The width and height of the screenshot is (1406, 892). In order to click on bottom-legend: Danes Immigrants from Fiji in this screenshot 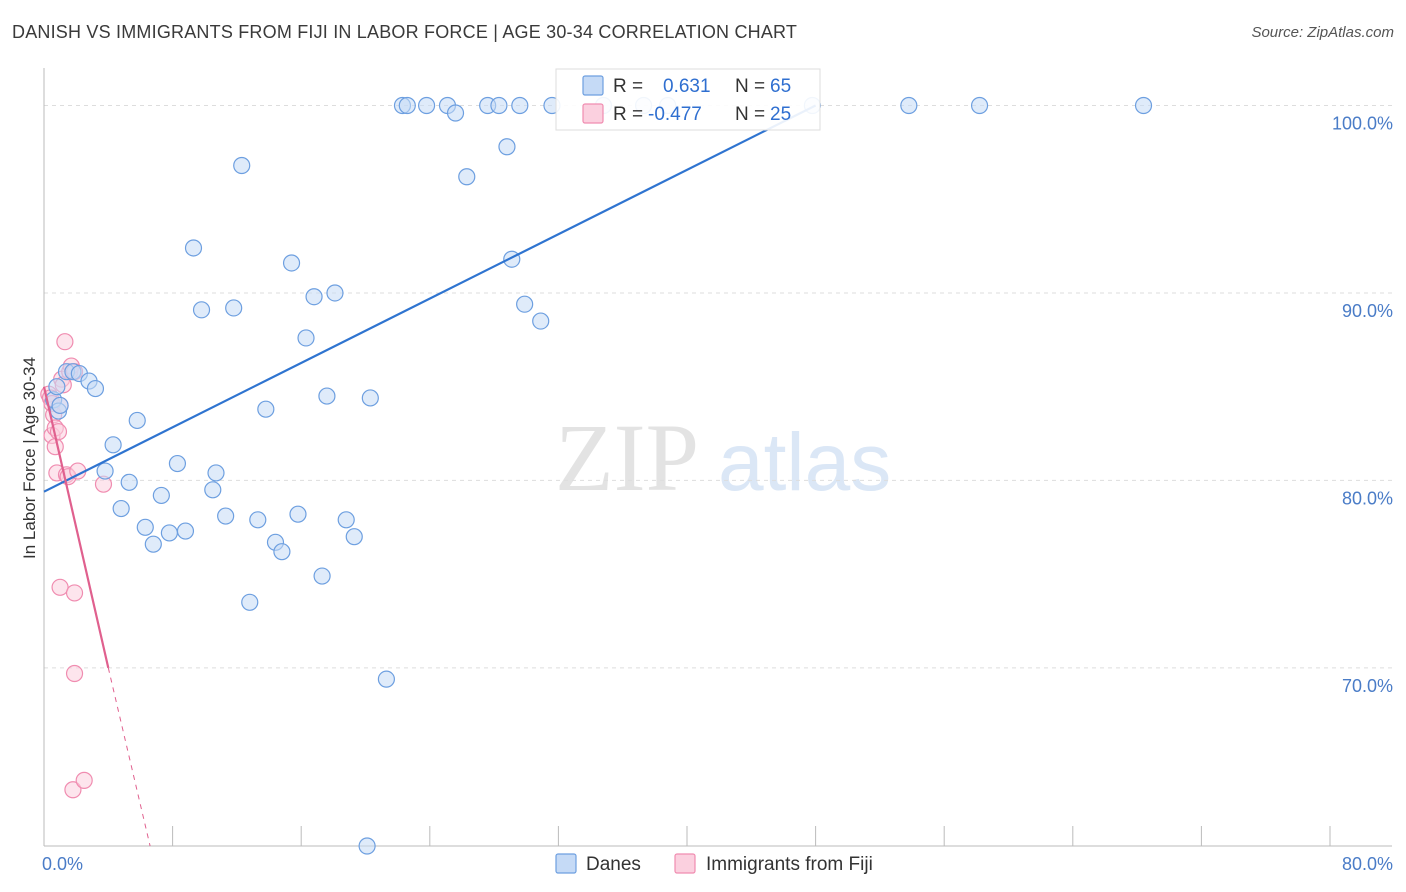, I will do `click(714, 864)`.